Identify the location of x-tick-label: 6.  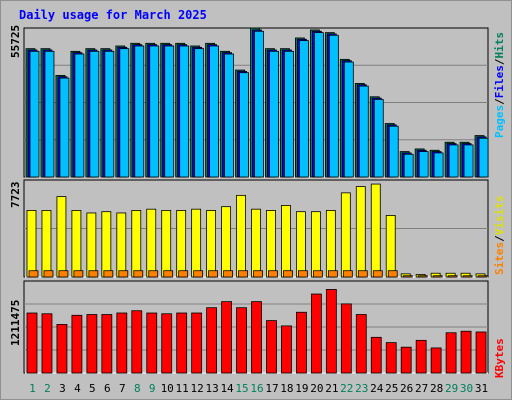
(107, 388).